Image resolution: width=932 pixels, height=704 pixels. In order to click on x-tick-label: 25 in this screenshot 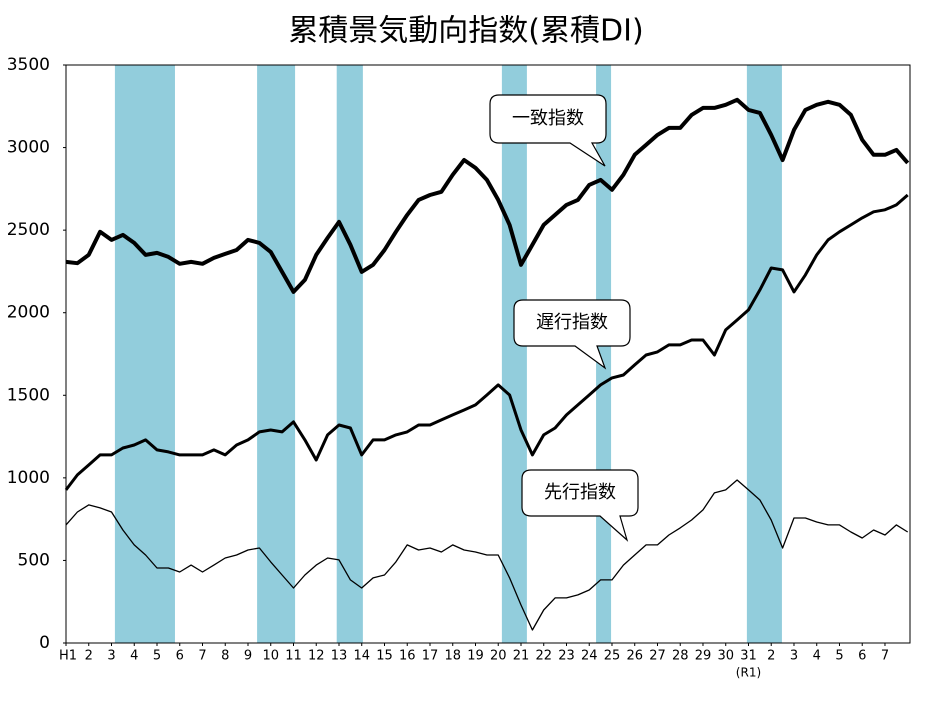, I will do `click(612, 656)`.